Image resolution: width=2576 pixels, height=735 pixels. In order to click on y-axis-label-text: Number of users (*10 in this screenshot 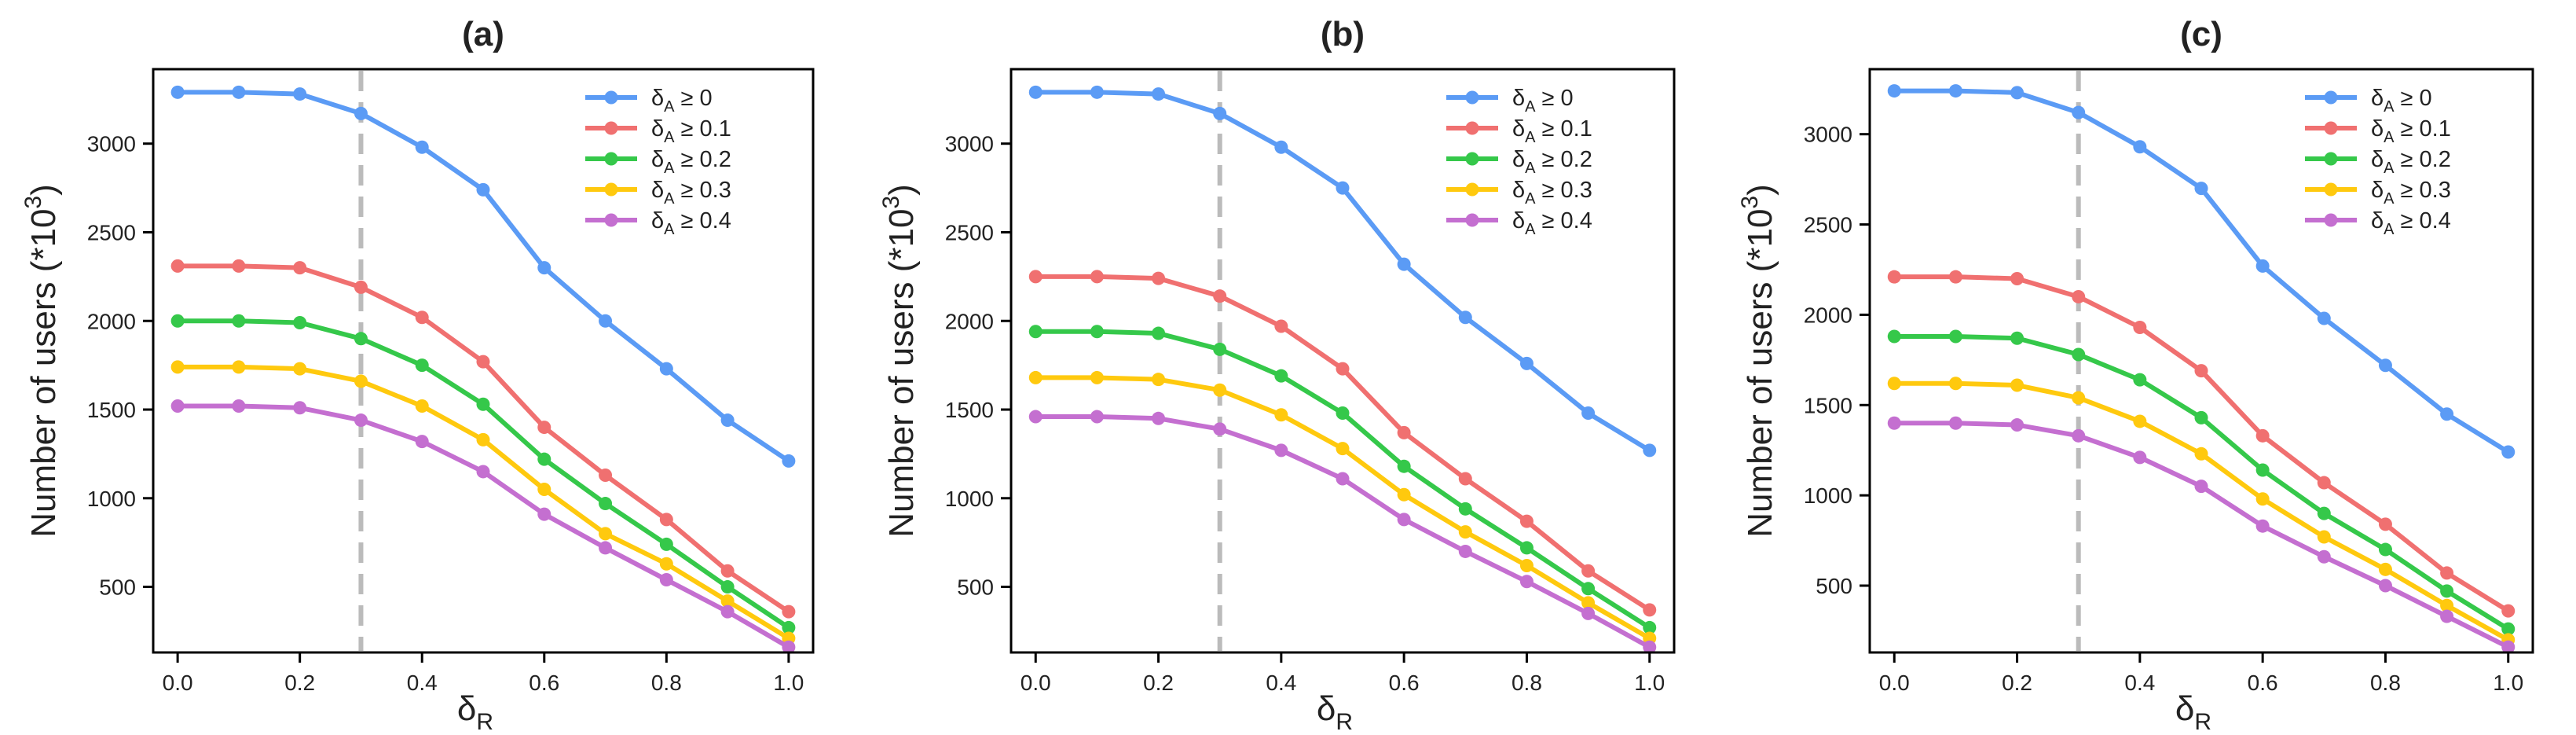, I will do `click(43, 374)`.